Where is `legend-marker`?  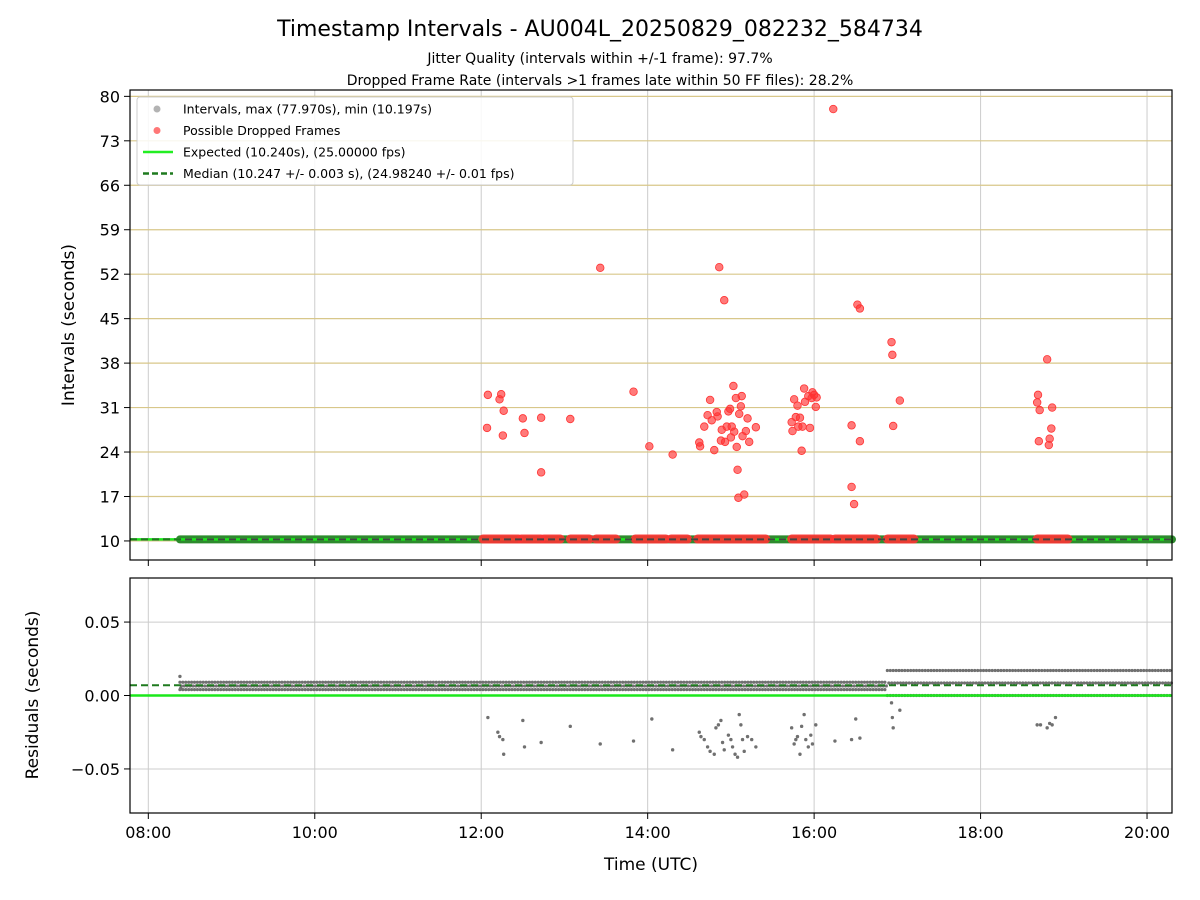 legend-marker is located at coordinates (157, 130).